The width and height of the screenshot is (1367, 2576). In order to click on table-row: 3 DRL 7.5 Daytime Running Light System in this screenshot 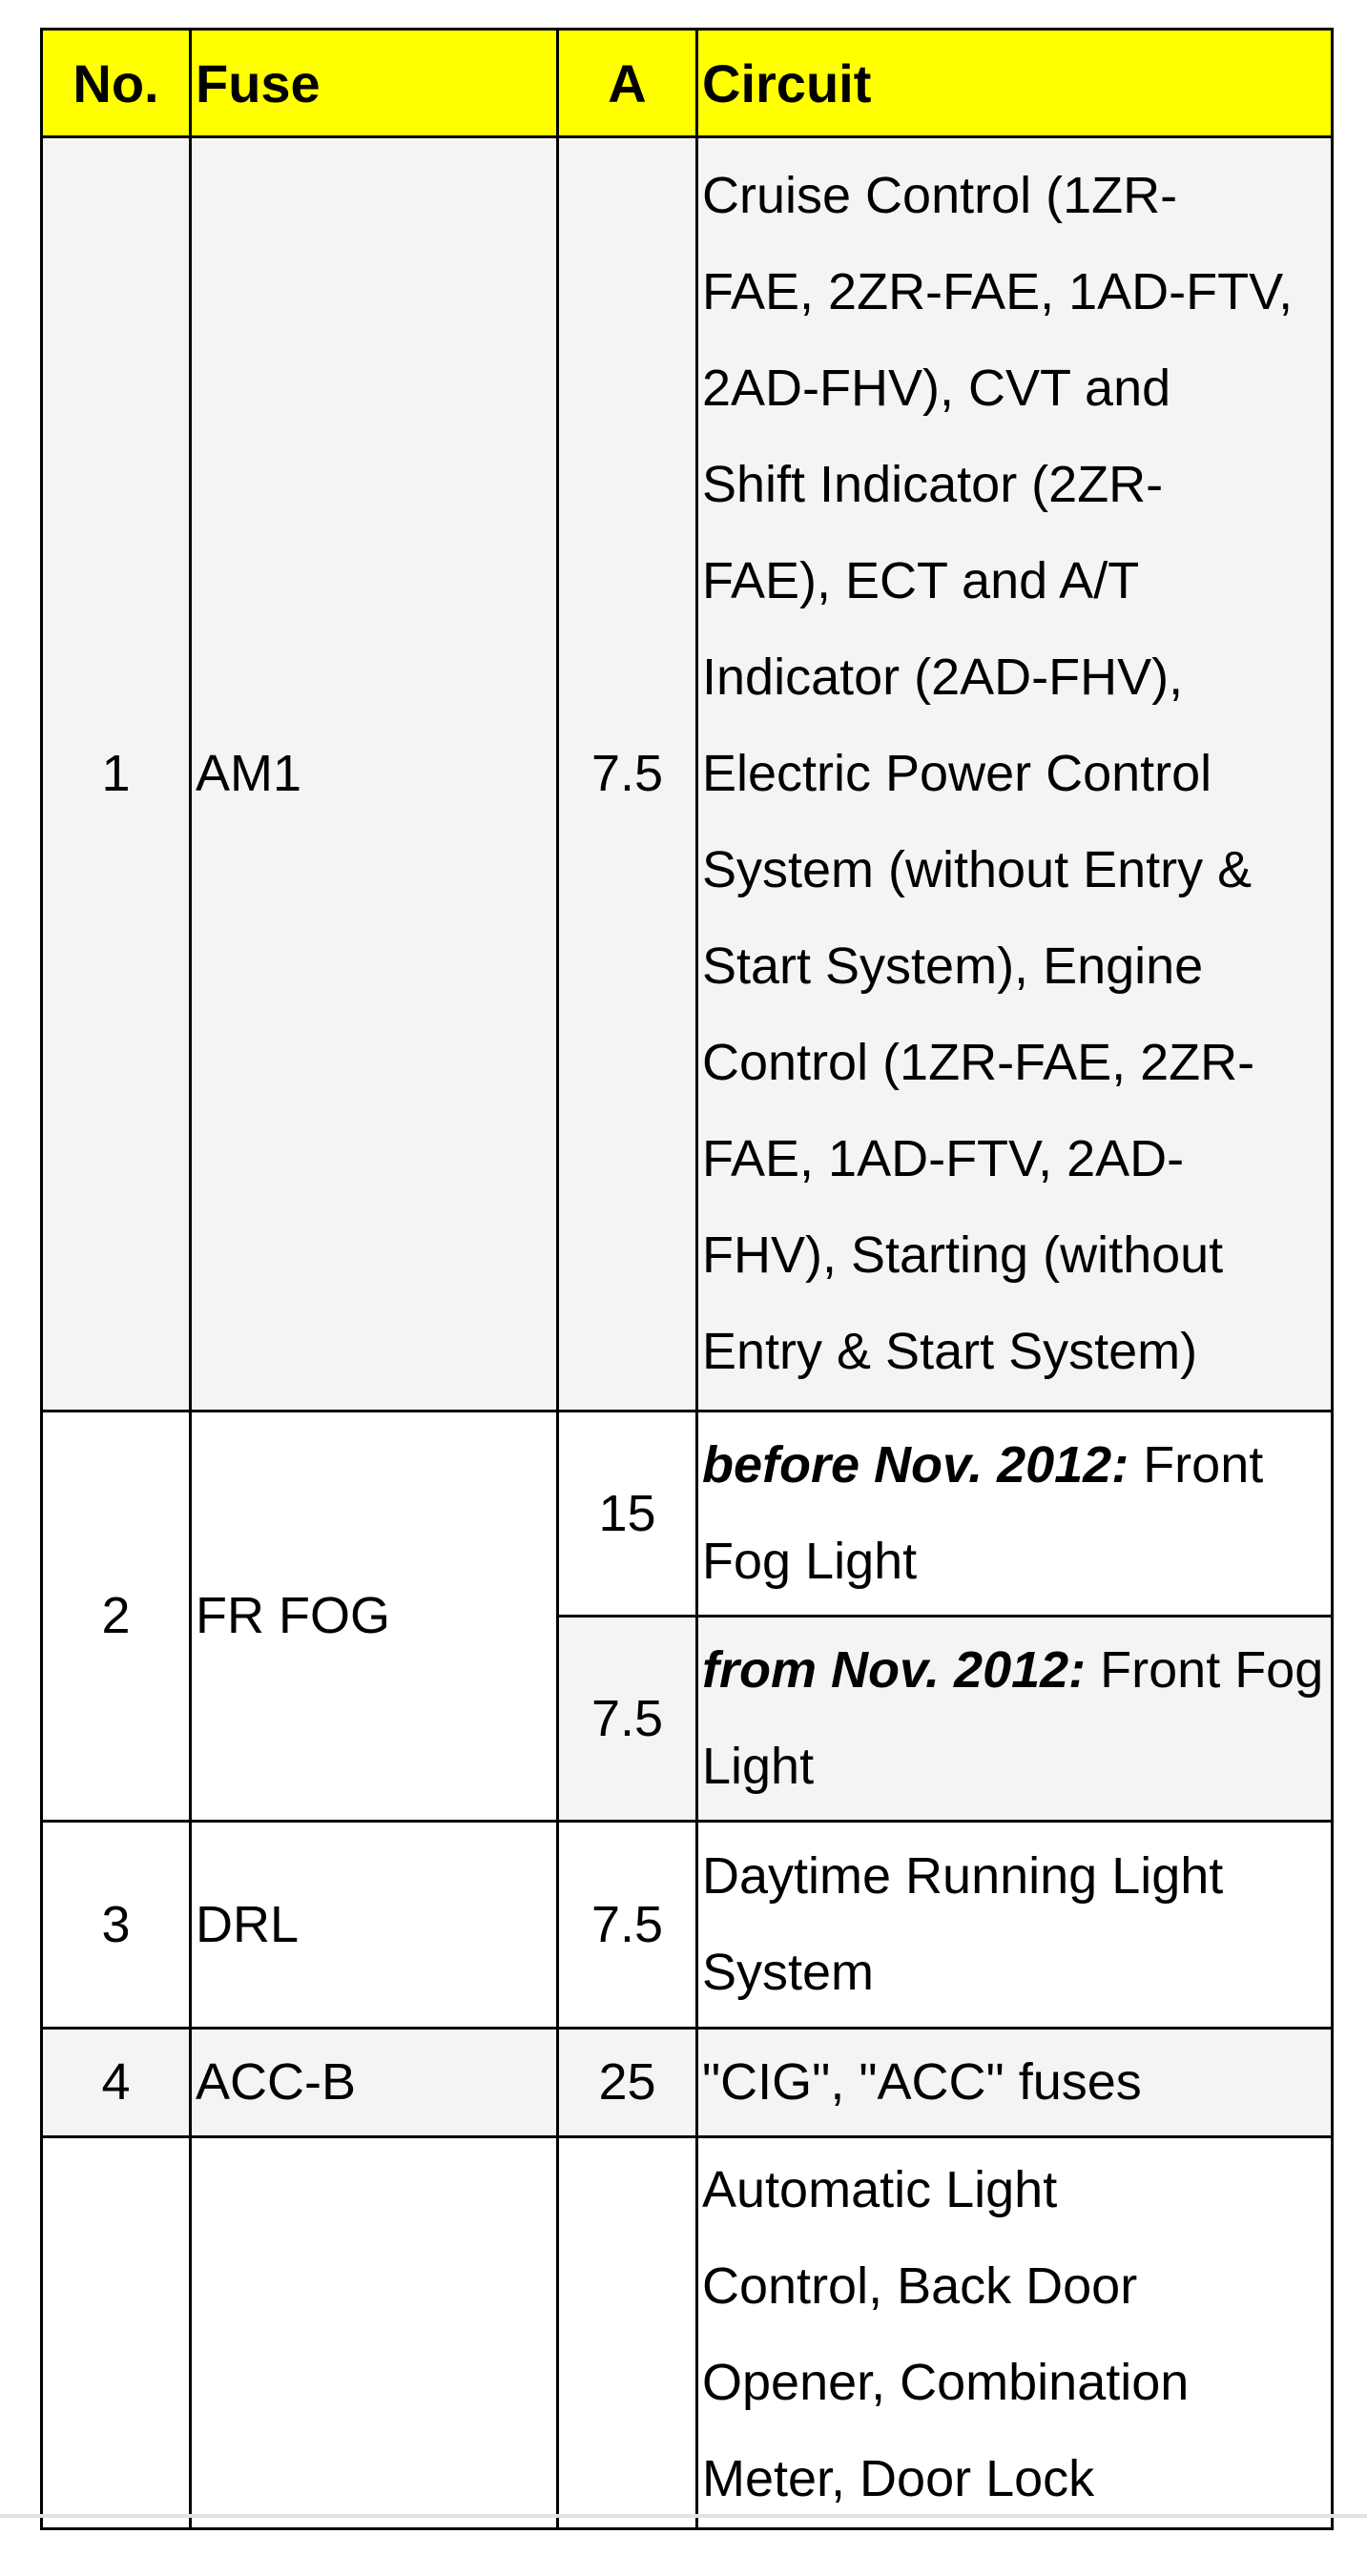, I will do `click(687, 1925)`.